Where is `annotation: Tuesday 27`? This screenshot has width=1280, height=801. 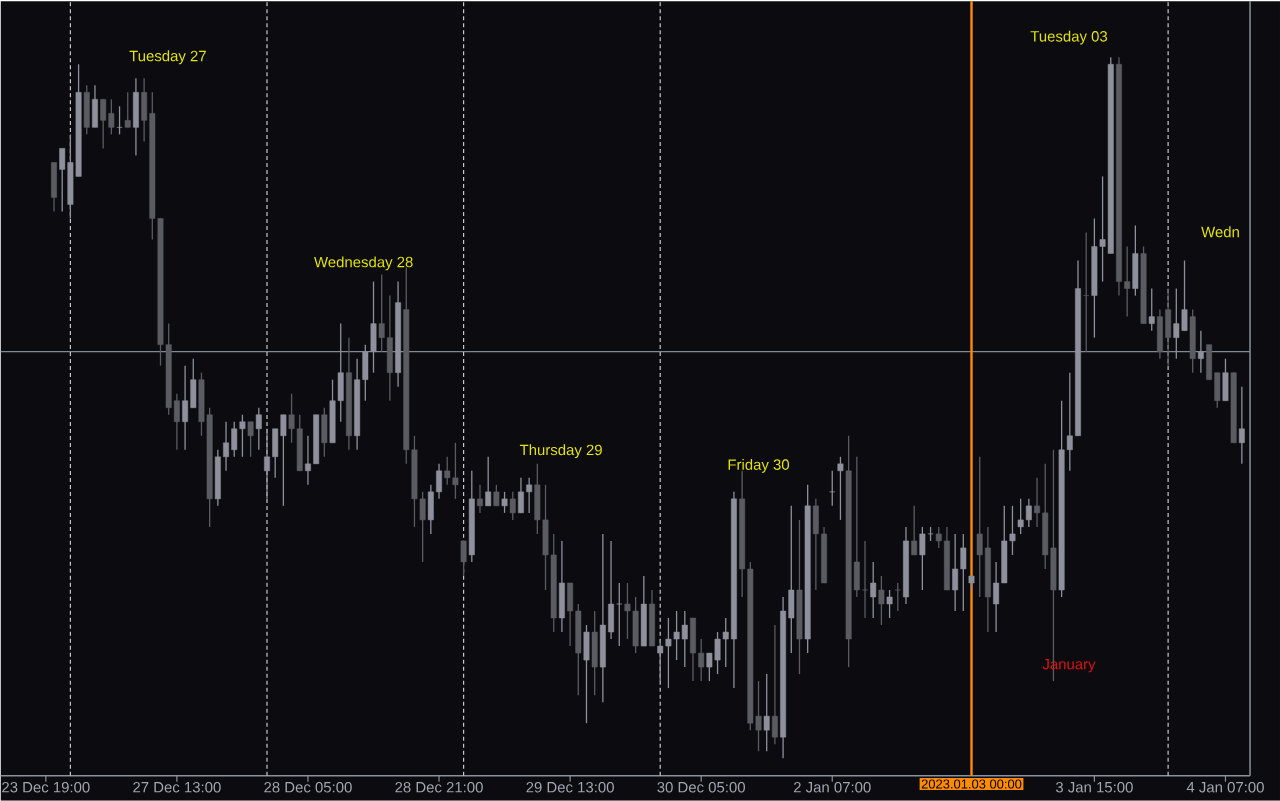
annotation: Tuesday 27 is located at coordinates (167, 57).